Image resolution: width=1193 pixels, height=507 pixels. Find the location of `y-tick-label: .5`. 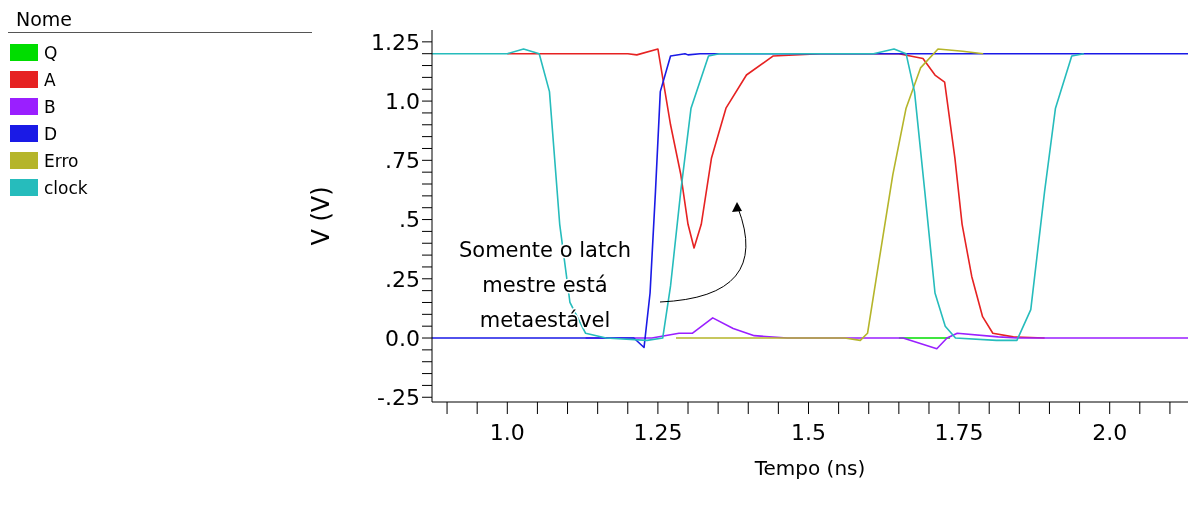

y-tick-label: .5 is located at coordinates (409, 220).